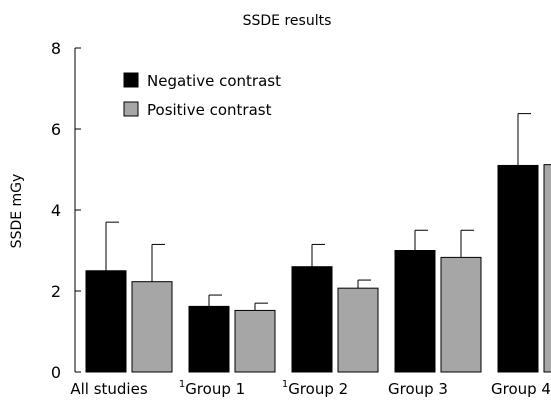 Image resolution: width=551 pixels, height=405 pixels. What do you see at coordinates (17, 211) in the screenshot?
I see `y-axis-label: SSDE mGy` at bounding box center [17, 211].